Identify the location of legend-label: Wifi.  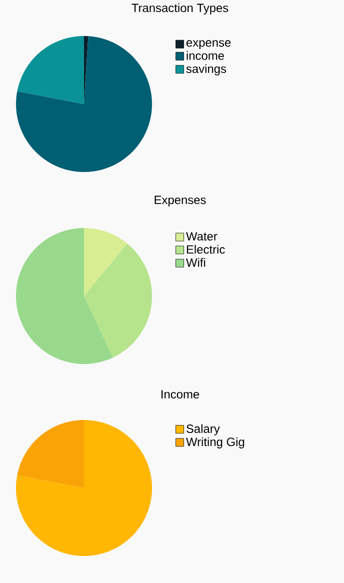
(196, 262).